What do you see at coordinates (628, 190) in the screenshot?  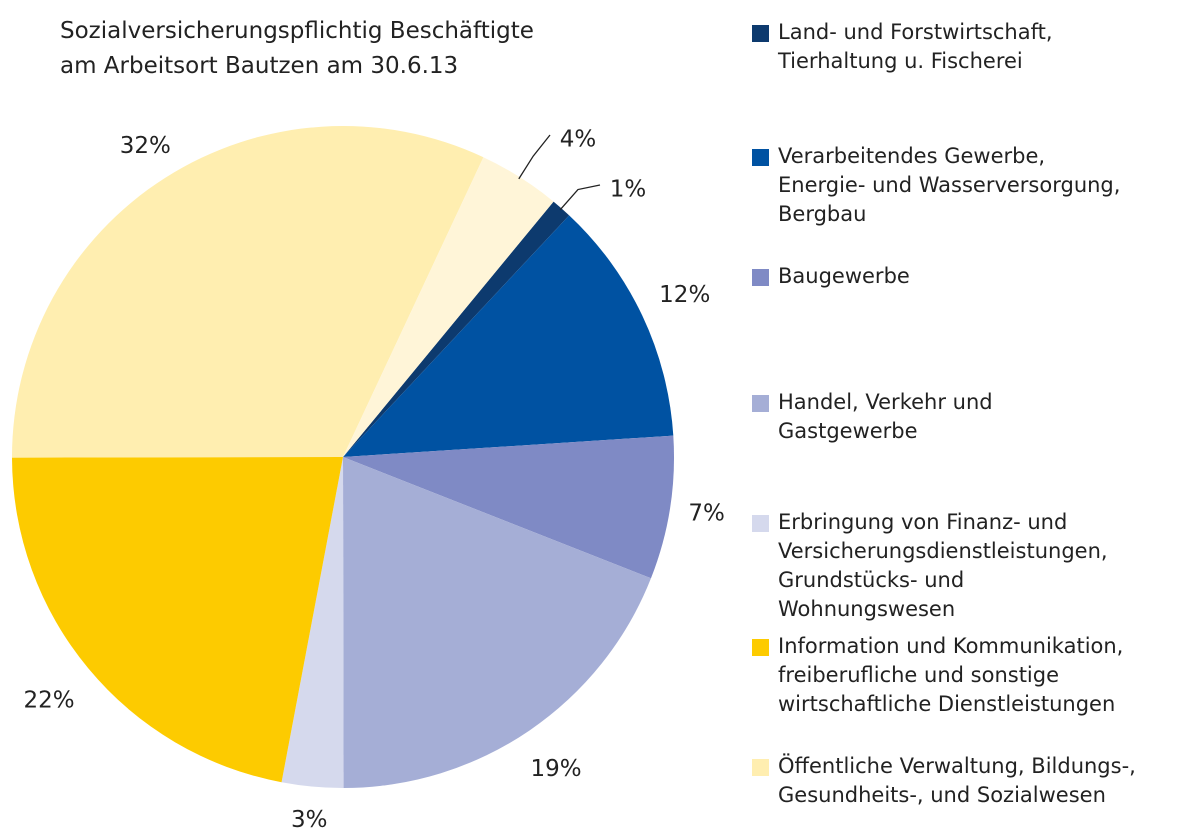 I see `data-label: 1%` at bounding box center [628, 190].